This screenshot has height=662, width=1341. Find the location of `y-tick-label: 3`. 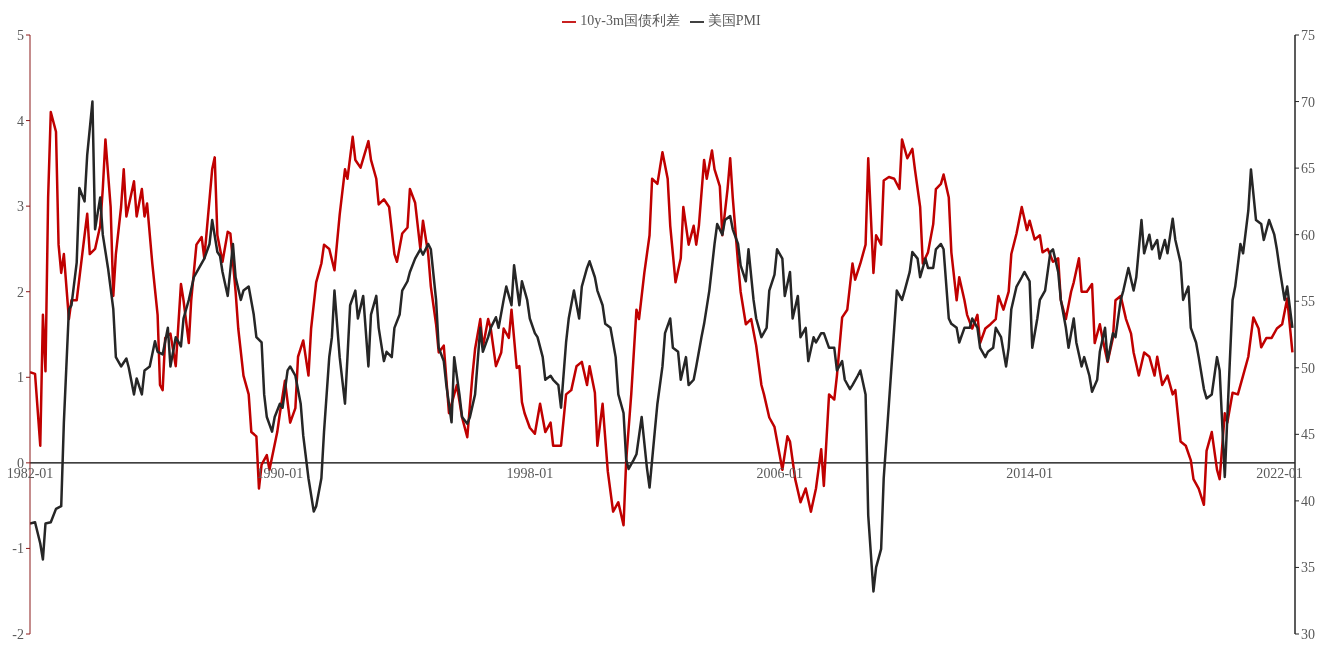

y-tick-label: 3 is located at coordinates (20, 207).